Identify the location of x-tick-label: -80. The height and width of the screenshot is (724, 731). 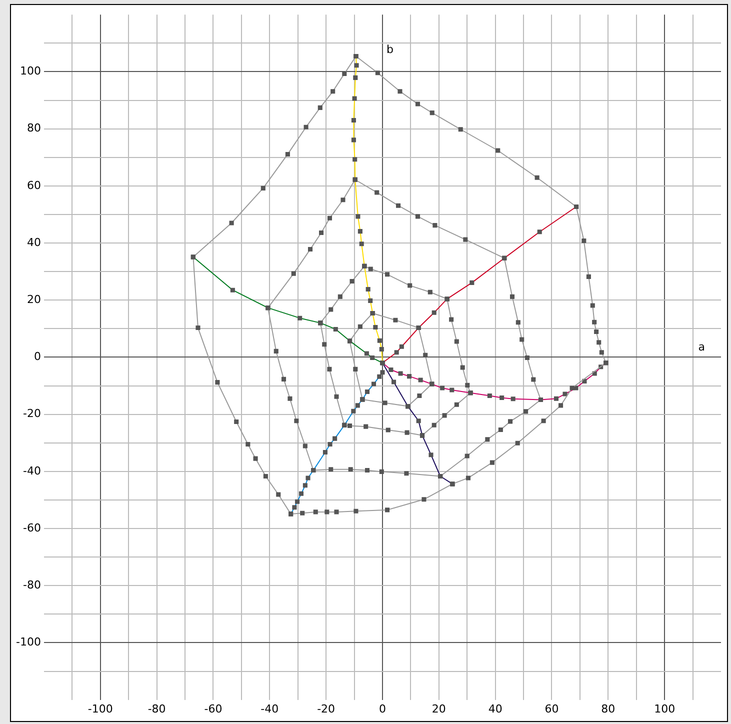
(157, 709).